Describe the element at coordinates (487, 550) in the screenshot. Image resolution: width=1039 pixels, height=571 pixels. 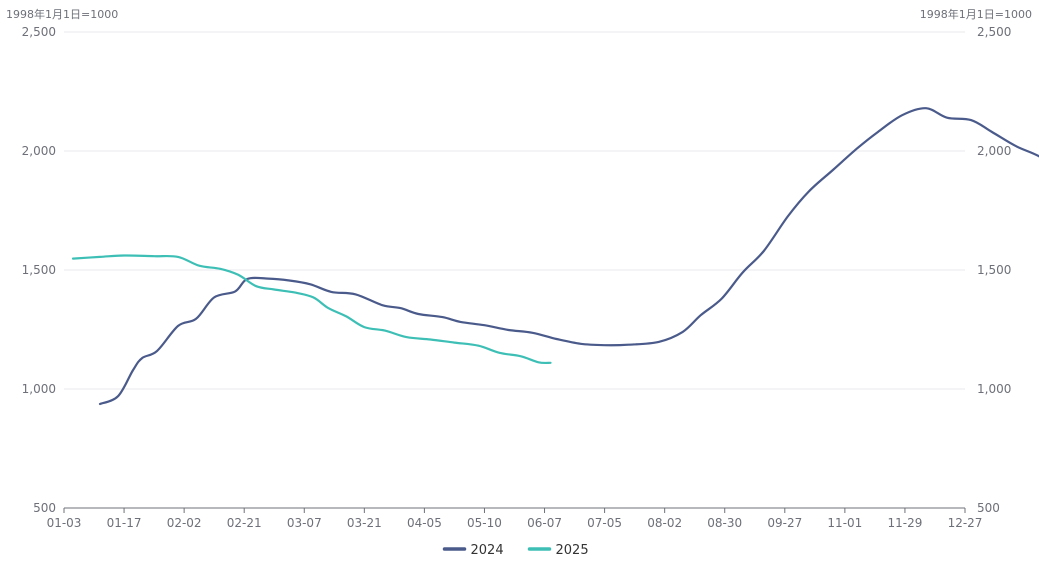
I see `legend-label: 2024` at that location.